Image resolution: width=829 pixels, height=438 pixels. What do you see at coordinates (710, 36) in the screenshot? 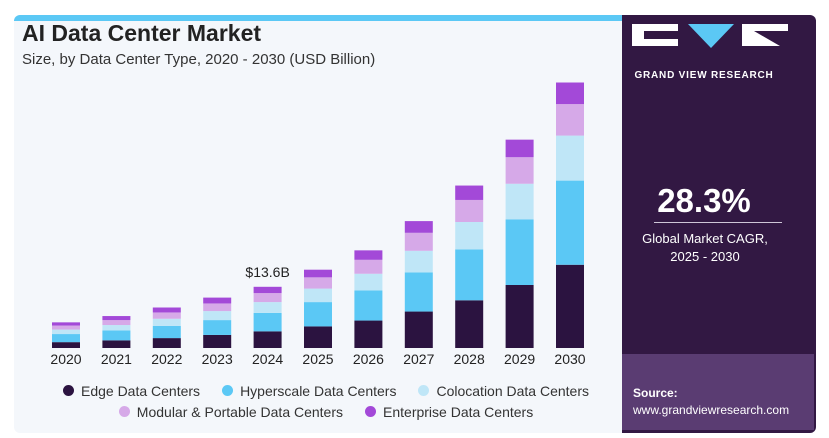
I see `grand-view-research-logo` at bounding box center [710, 36].